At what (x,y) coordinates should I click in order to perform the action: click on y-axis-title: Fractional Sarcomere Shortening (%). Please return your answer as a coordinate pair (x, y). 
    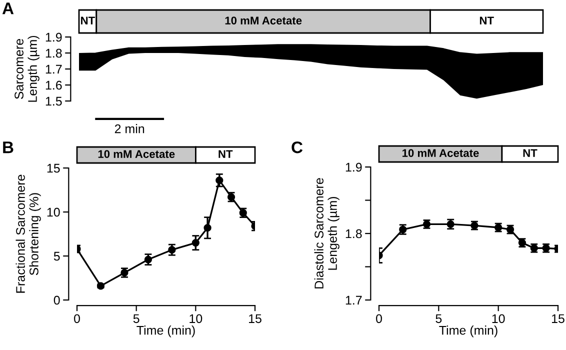
    Looking at the image, I should click on (28, 233).